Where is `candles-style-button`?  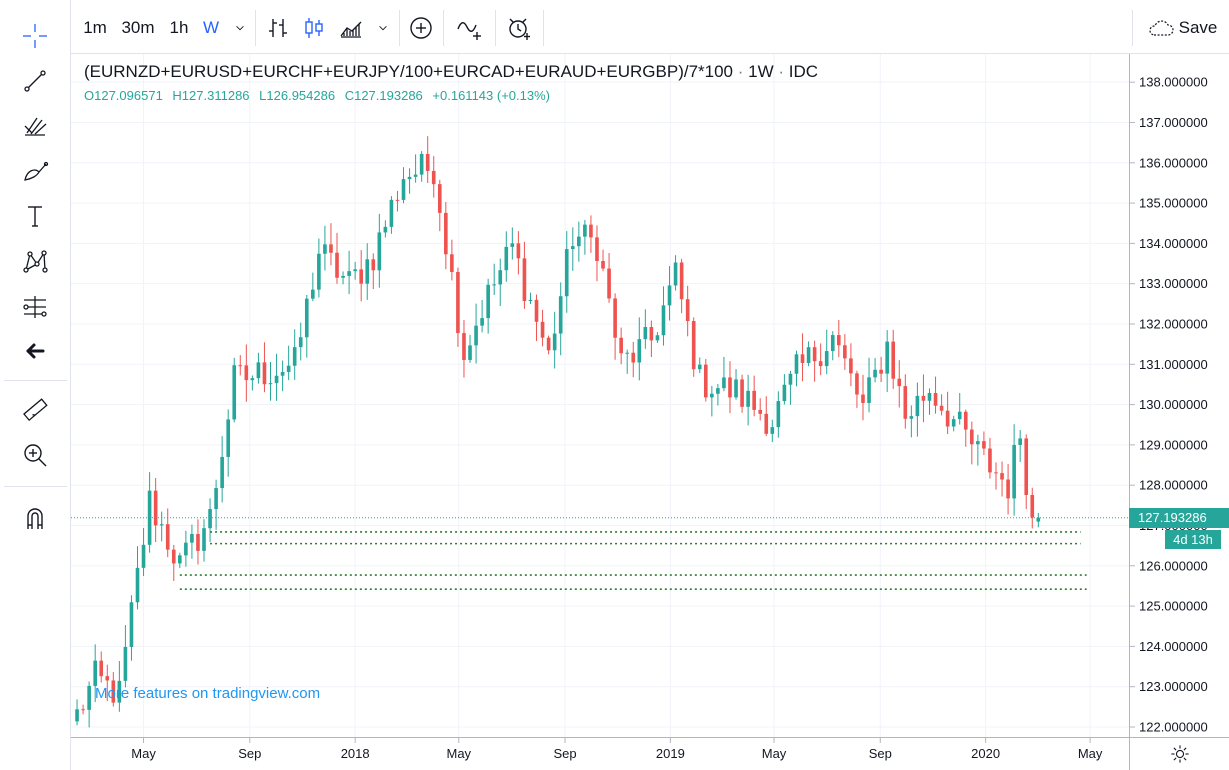 candles-style-button is located at coordinates (314, 28).